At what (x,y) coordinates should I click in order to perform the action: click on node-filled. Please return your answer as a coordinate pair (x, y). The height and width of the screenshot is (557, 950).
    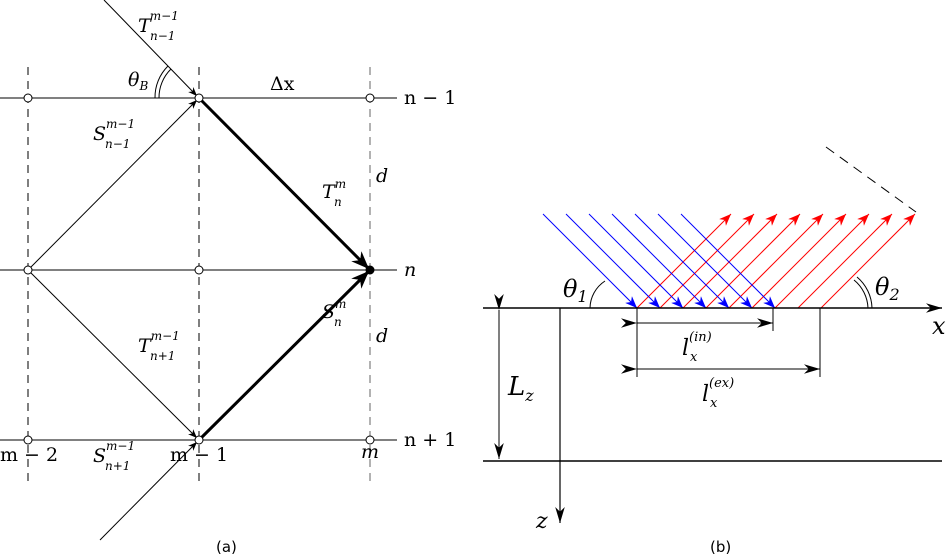
    Looking at the image, I should click on (370, 270).